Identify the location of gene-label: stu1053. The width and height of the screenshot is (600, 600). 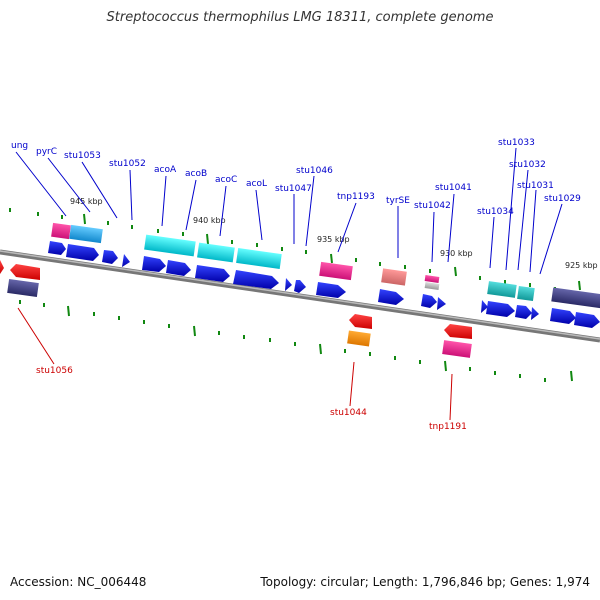
(82, 156).